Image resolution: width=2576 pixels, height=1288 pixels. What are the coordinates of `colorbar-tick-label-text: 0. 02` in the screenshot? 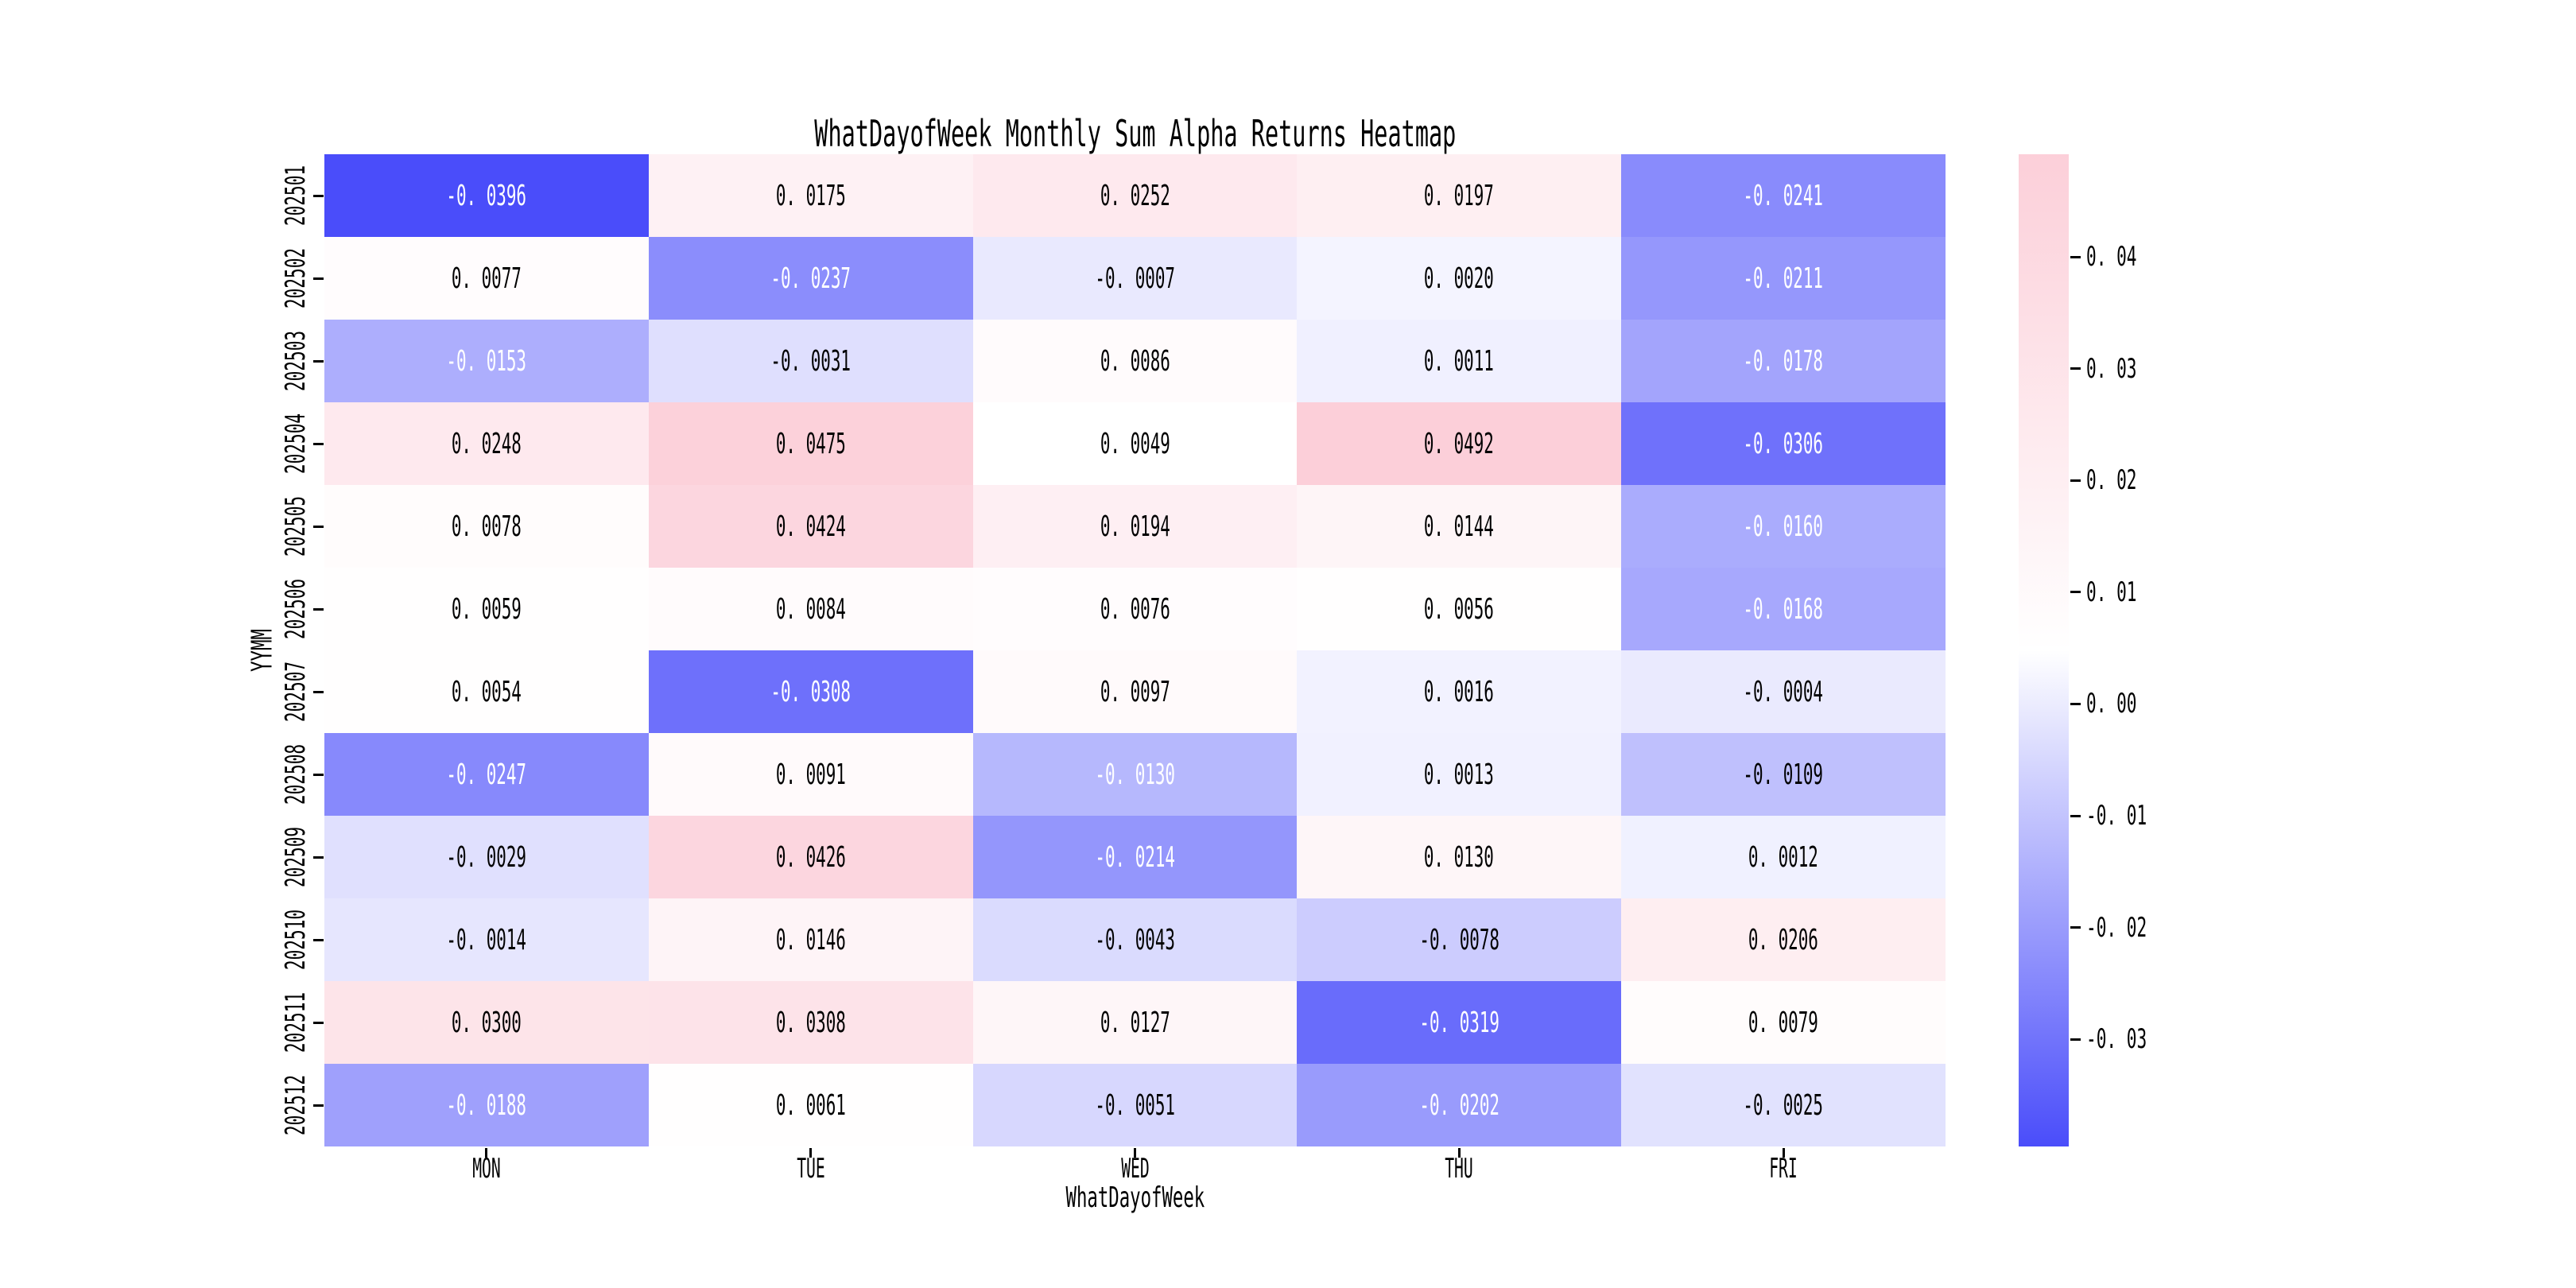 It's located at (2111, 481).